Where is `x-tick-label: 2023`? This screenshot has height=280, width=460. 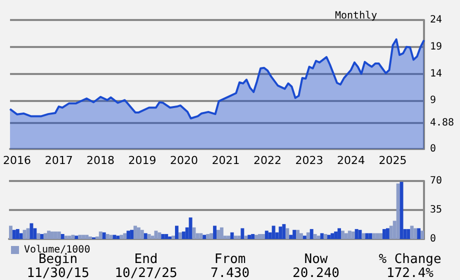 x-tick-label: 2023 is located at coordinates (309, 160).